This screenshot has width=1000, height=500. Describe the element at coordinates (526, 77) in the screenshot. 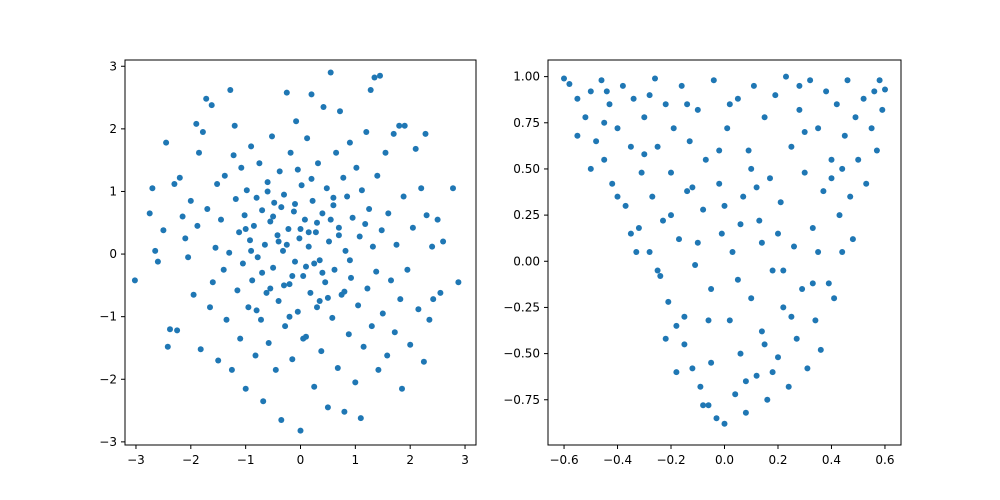

I see `right-y-tick-label: 1.00` at that location.